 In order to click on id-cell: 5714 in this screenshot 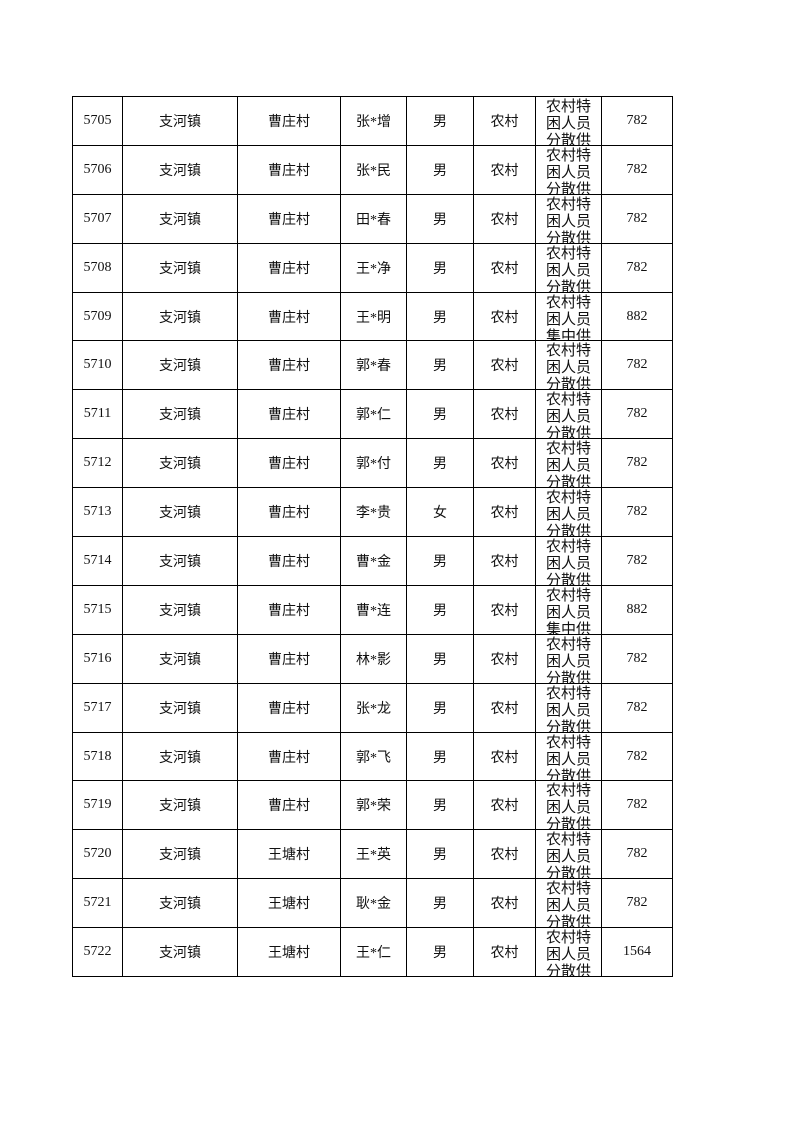, I will do `click(98, 561)`.